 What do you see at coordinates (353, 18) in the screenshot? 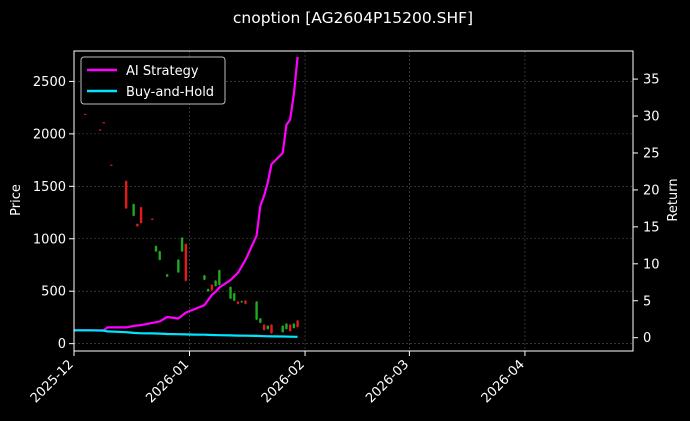
I see `chart-title: cnoption [AG2604P15200.SHF]` at bounding box center [353, 18].